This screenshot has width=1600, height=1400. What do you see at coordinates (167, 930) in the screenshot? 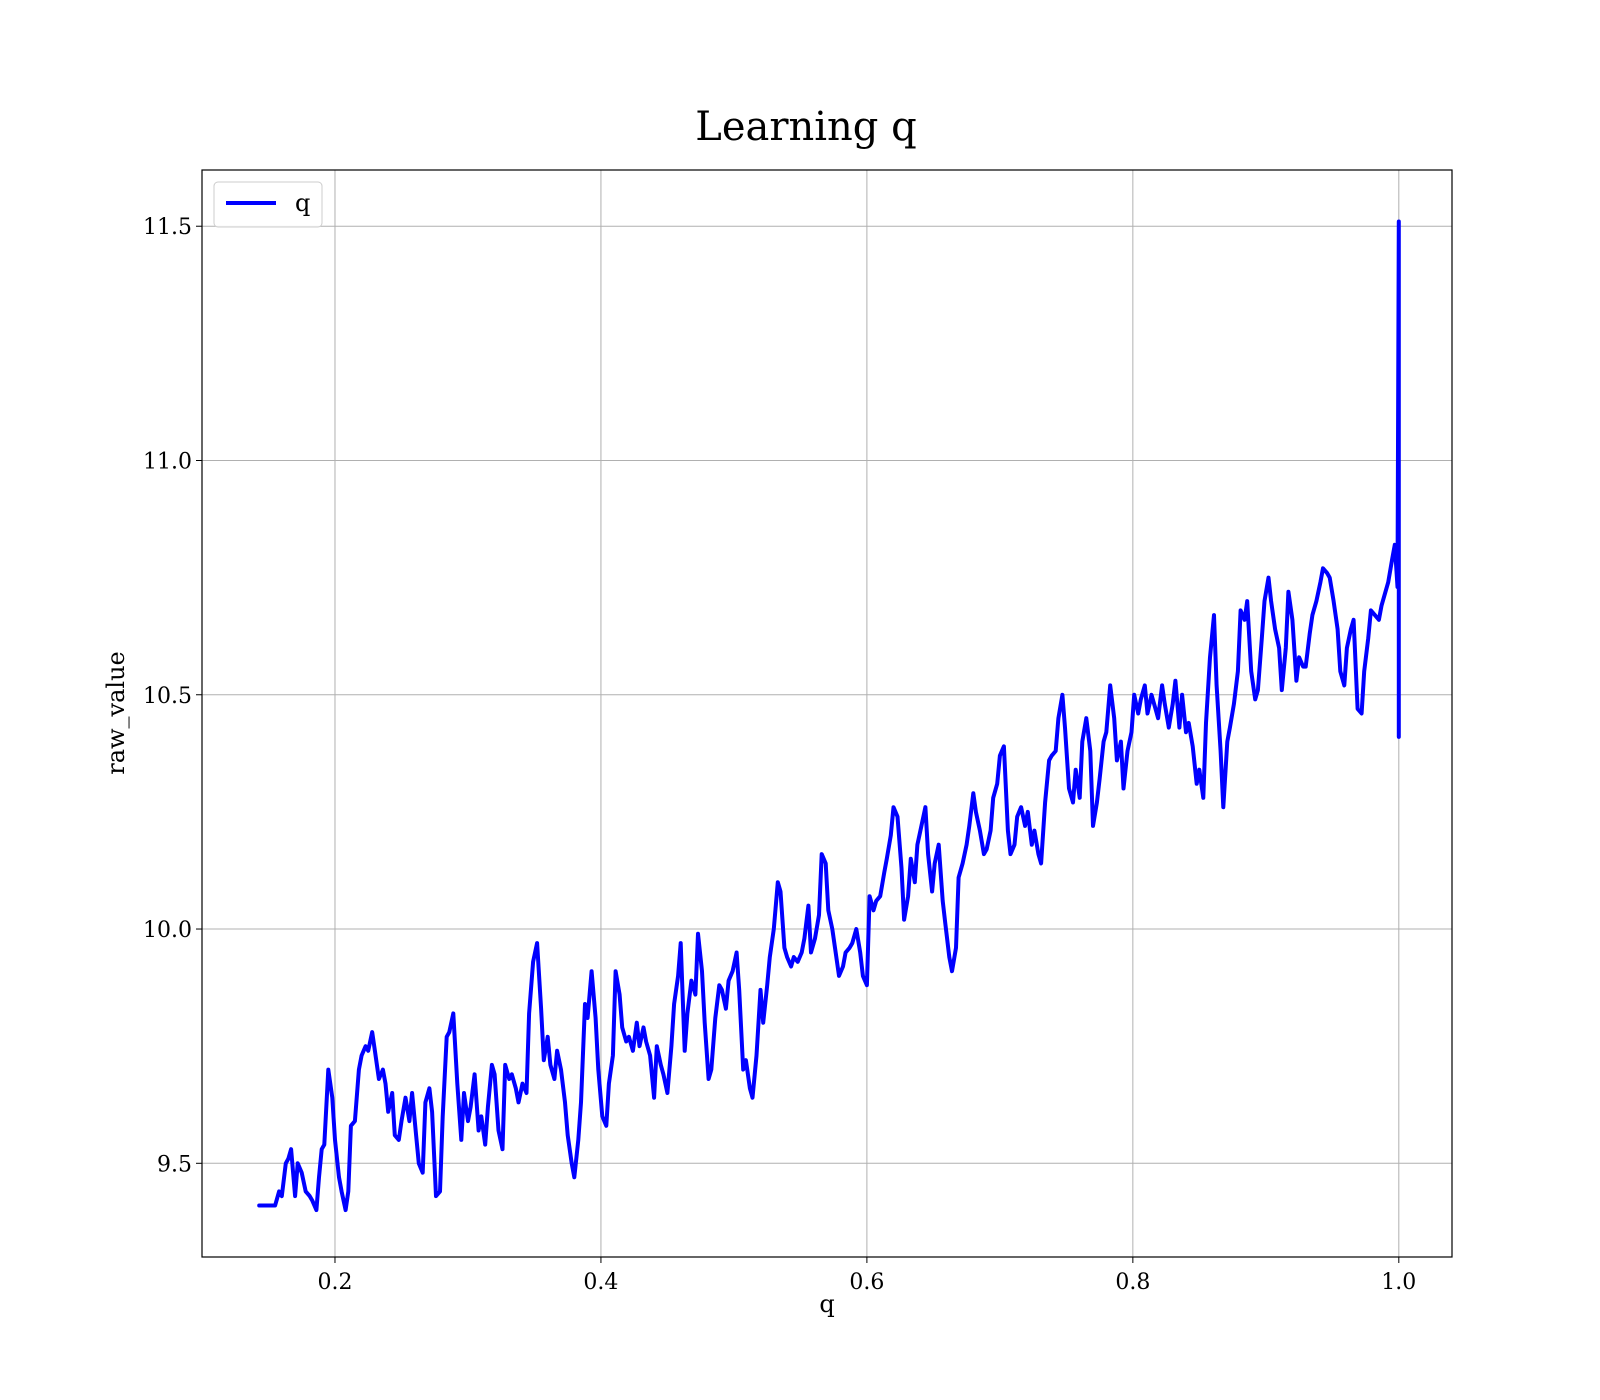
I see `y-tick-label: 10.0` at bounding box center [167, 930].